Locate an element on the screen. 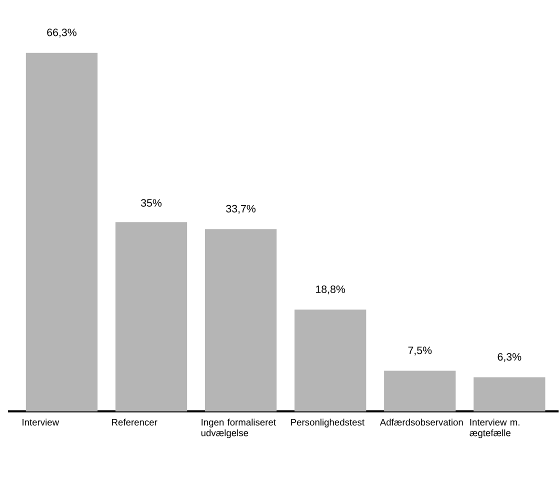 The width and height of the screenshot is (559, 486). data-label: 66,3% is located at coordinates (61, 33).